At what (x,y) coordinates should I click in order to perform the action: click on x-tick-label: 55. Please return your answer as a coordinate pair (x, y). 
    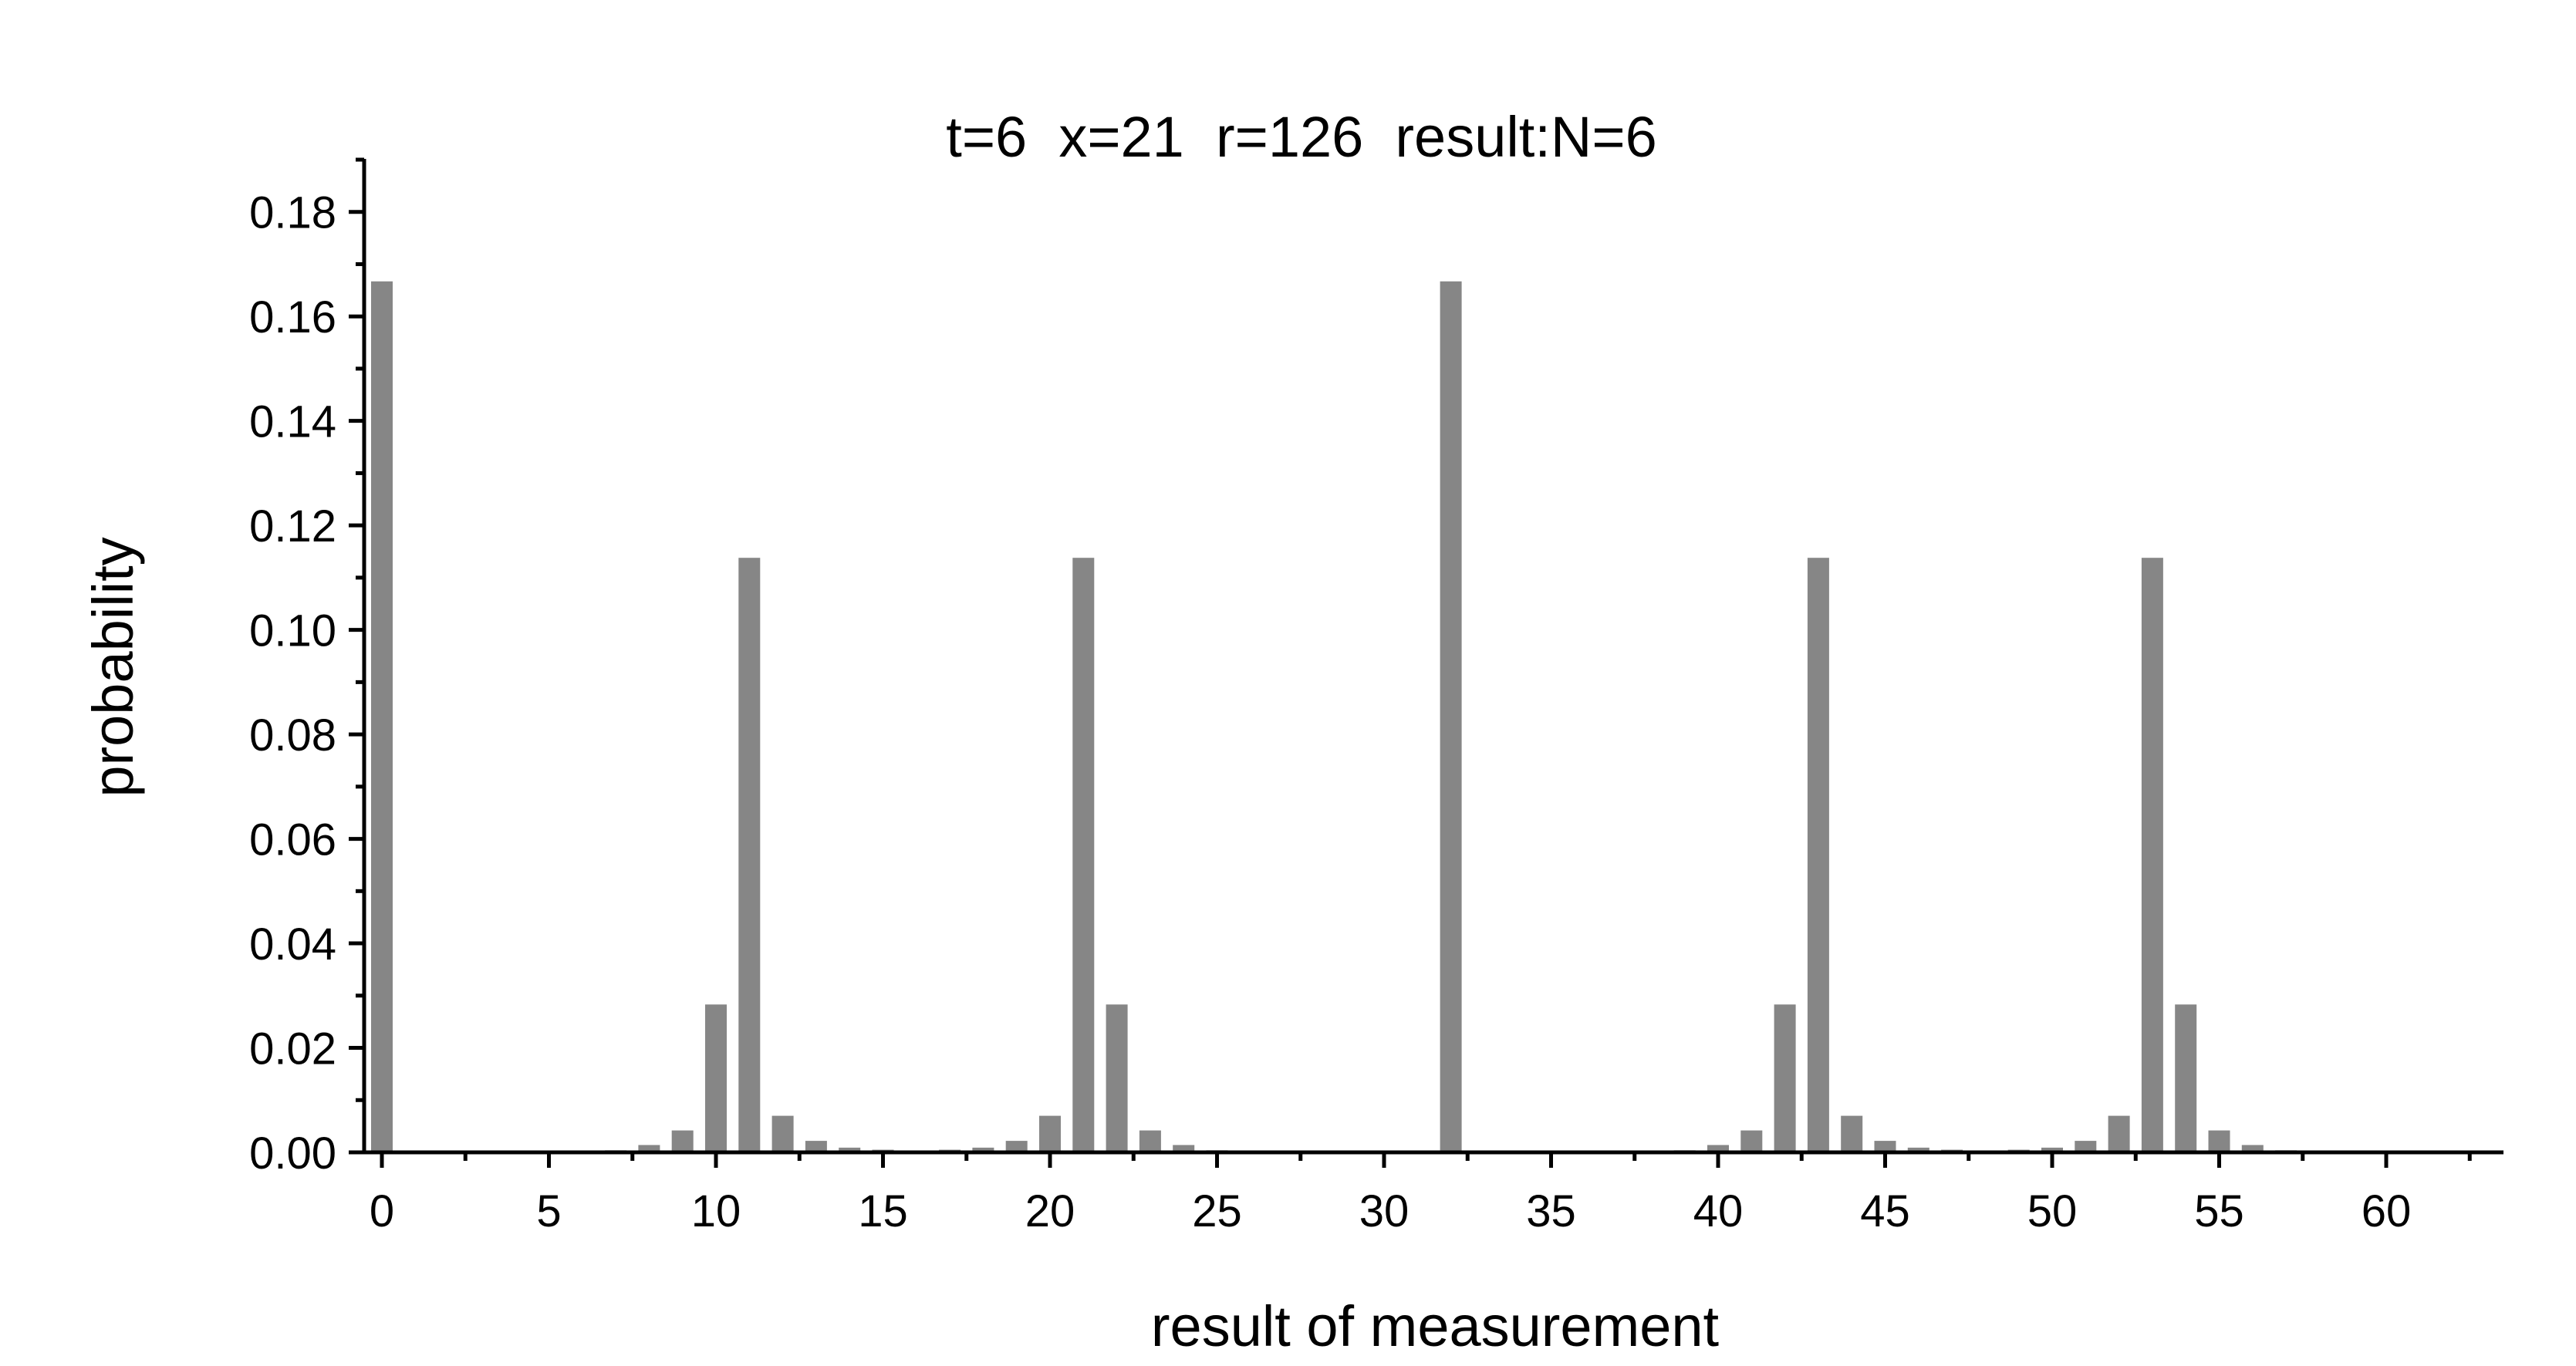
    Looking at the image, I should click on (2219, 1211).